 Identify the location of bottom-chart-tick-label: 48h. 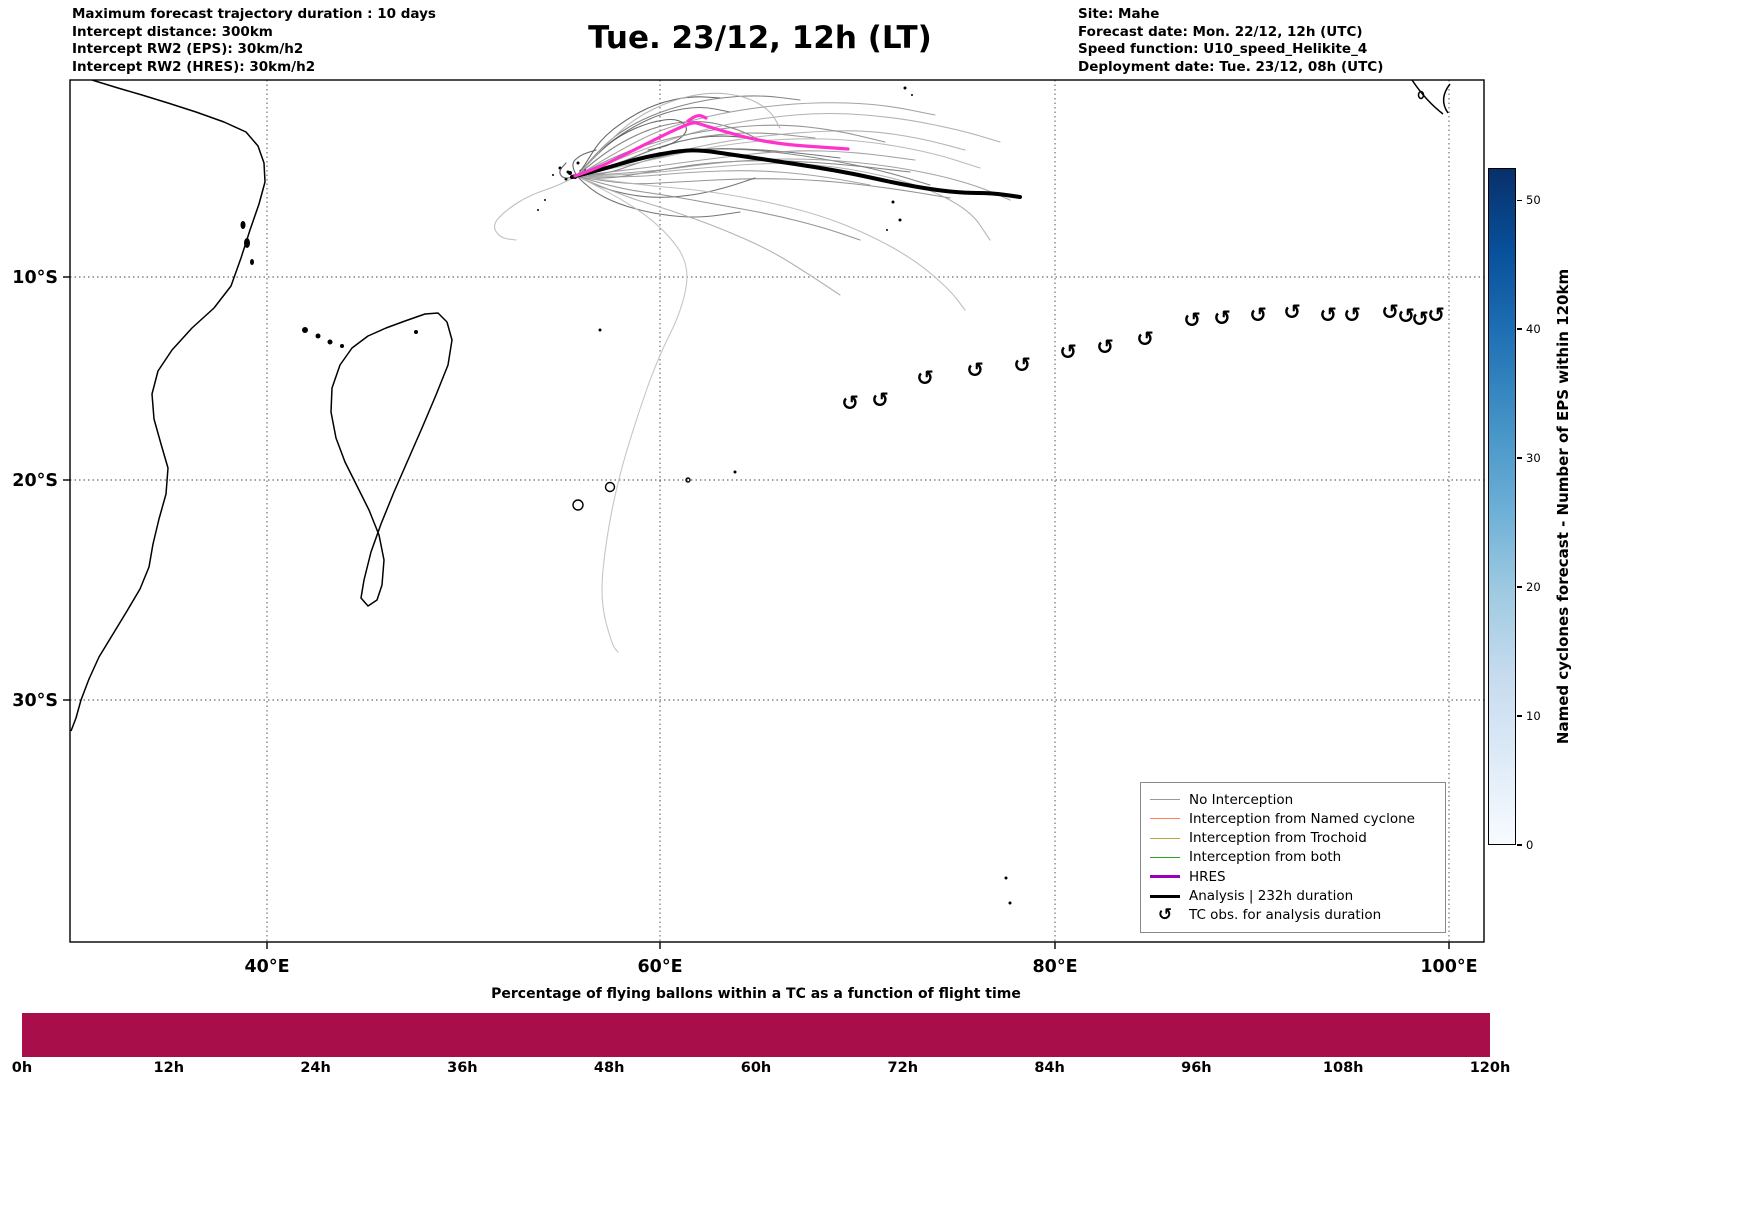
(609, 1068).